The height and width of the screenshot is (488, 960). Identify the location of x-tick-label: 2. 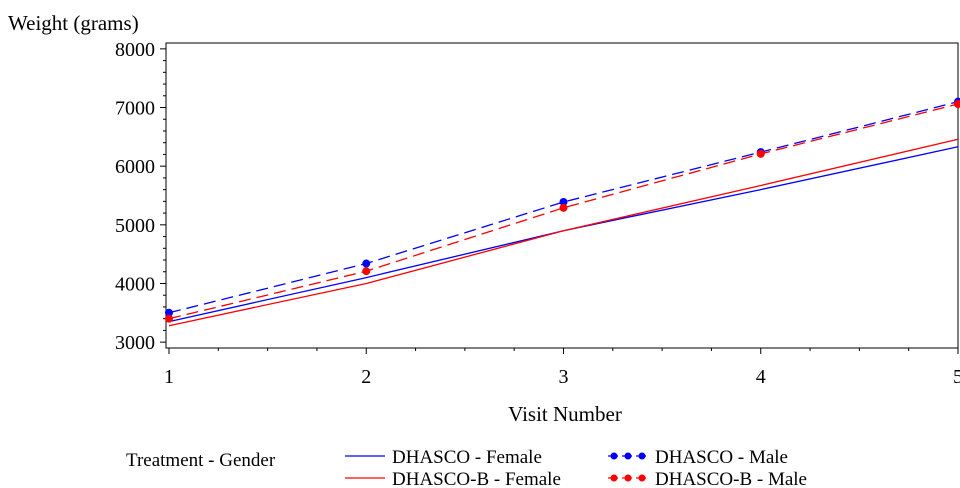
(366, 377).